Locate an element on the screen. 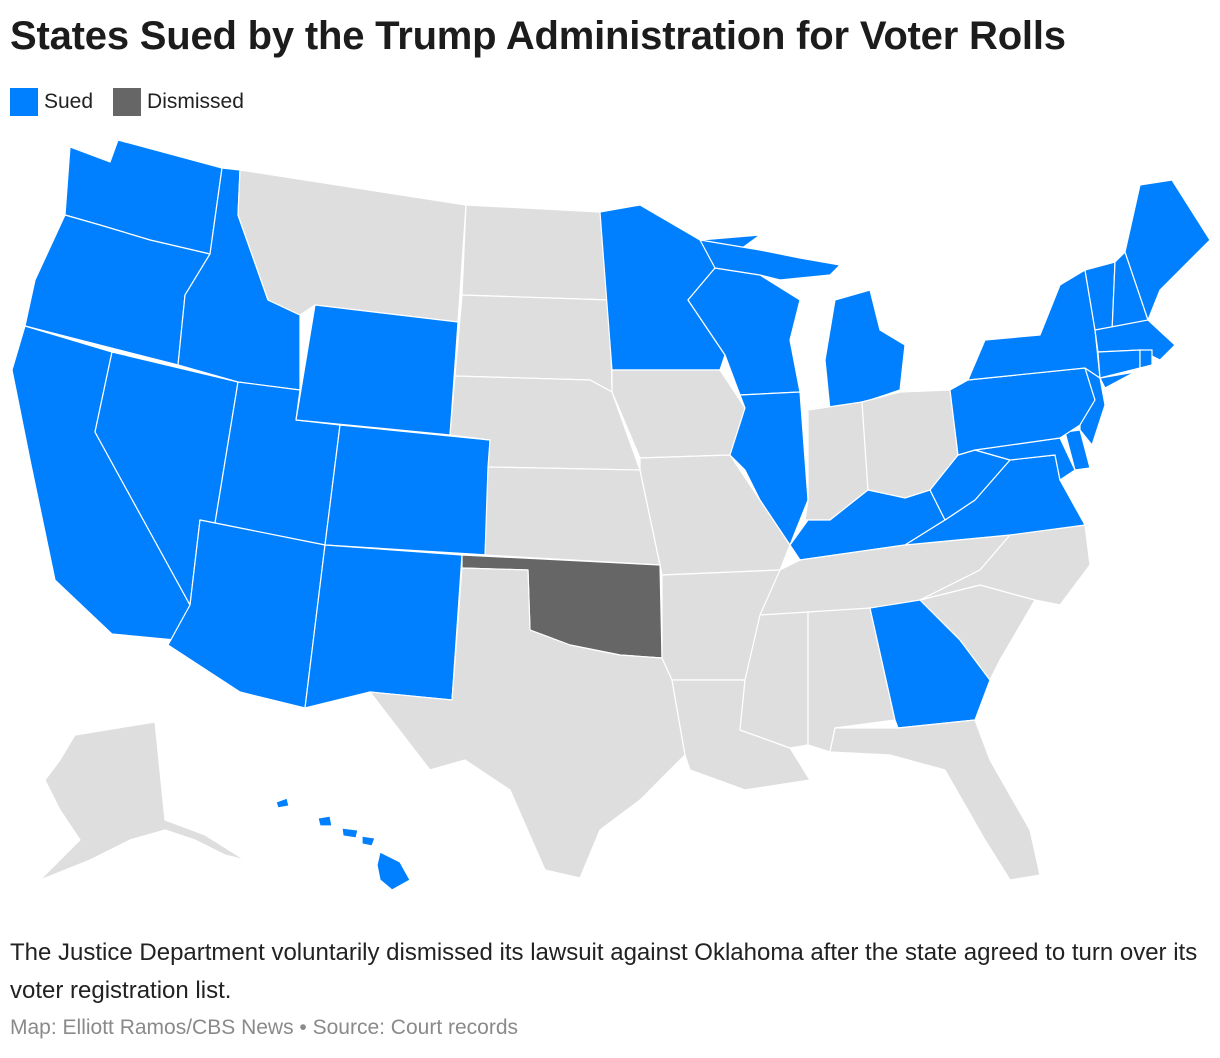 This screenshot has height=1058, width=1220. legend-label-dismissed: Dismissed is located at coordinates (195, 101).